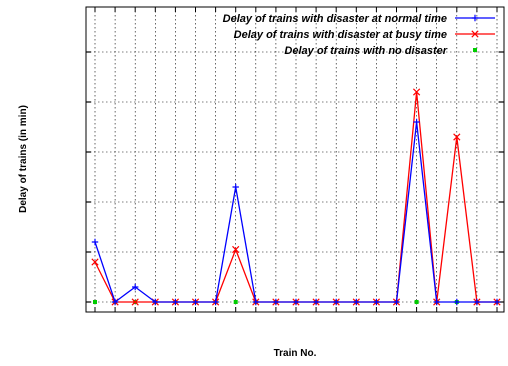 This screenshot has width=508, height=366. Describe the element at coordinates (295, 353) in the screenshot. I see `x-axis-title: Train No.` at that location.